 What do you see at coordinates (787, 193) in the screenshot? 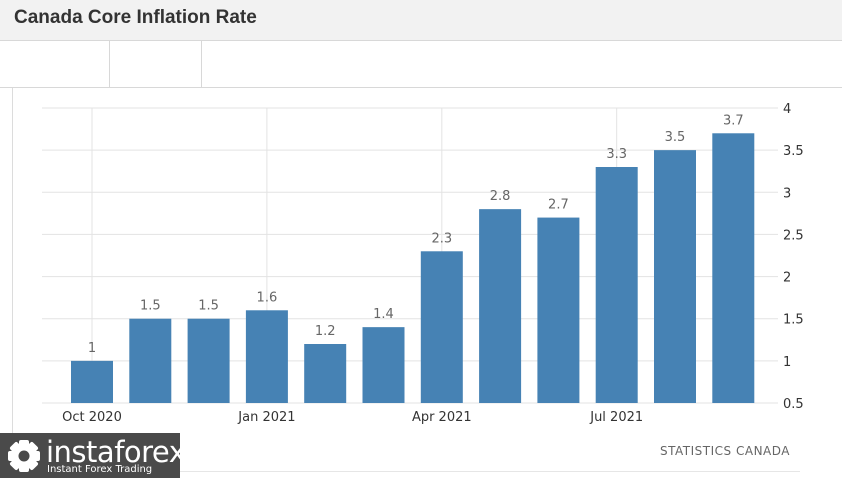
I see `y-tick-label: 3` at bounding box center [787, 193].